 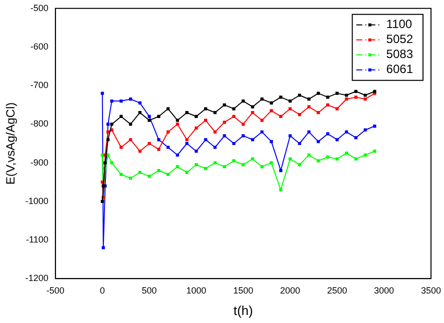 What do you see at coordinates (37, 239) in the screenshot?
I see `y-tick-label: -1100` at bounding box center [37, 239].